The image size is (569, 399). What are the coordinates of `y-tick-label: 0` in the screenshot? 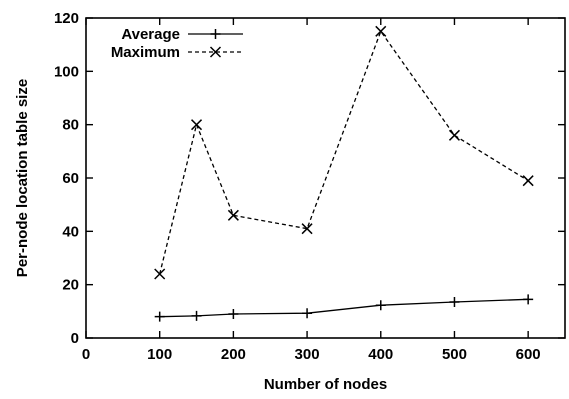 It's located at (75, 338).